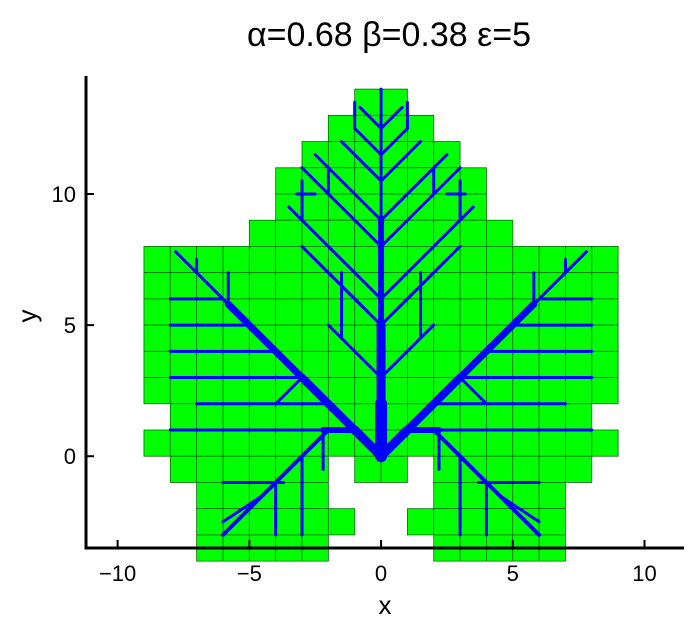 This screenshot has width=689, height=624. What do you see at coordinates (513, 573) in the screenshot?
I see `x-tick-label: 5` at bounding box center [513, 573].